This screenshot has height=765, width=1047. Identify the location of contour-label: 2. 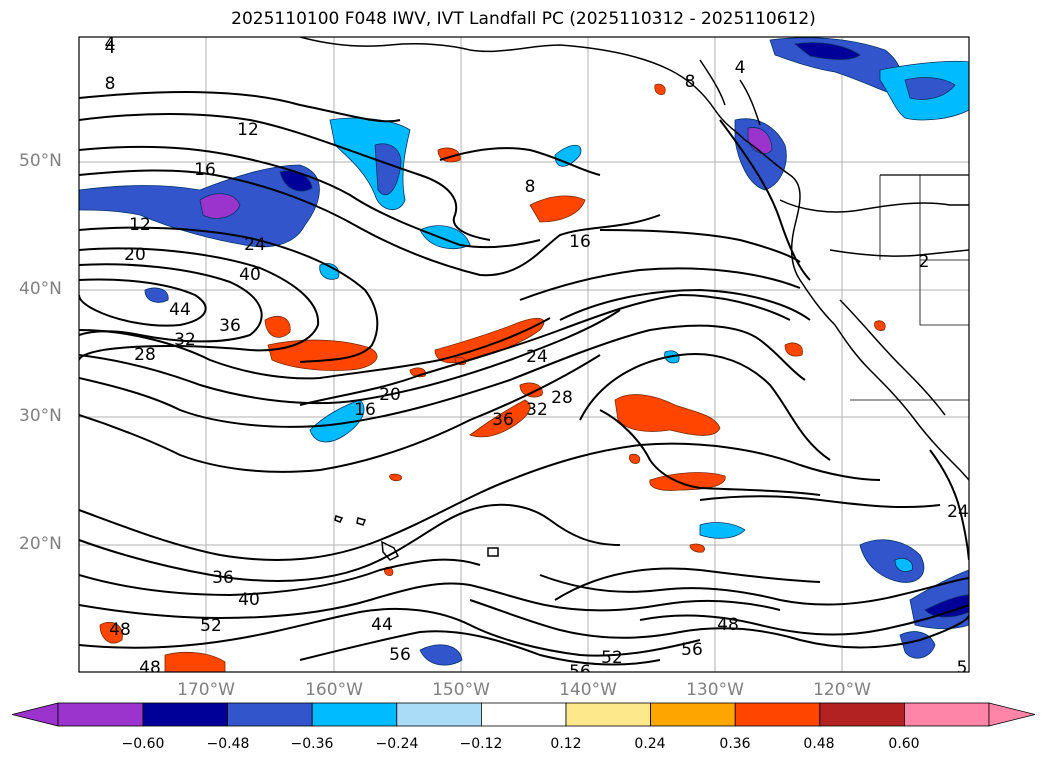
(924, 262).